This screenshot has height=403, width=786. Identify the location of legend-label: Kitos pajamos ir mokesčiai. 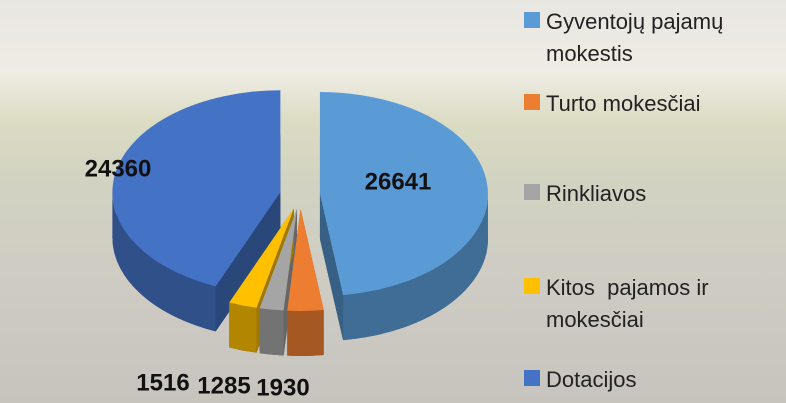
(630, 303).